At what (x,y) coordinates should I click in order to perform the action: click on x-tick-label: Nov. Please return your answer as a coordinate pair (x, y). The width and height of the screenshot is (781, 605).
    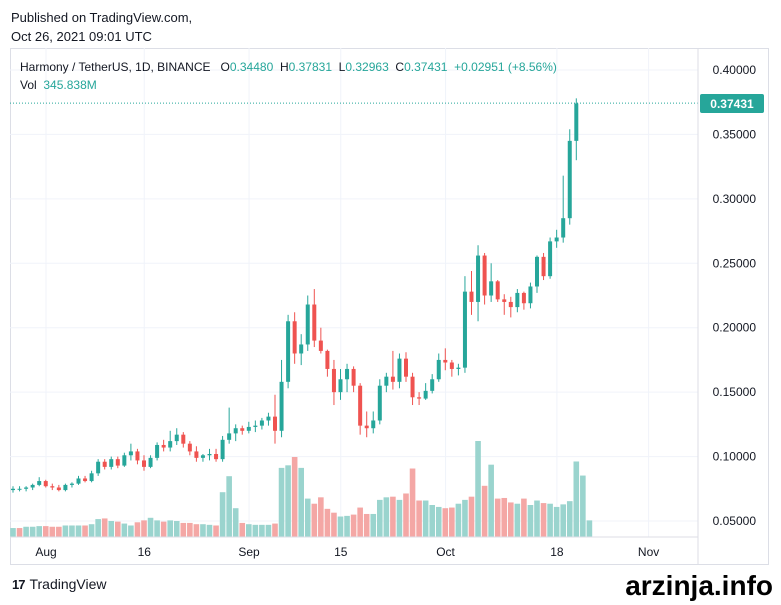
    Looking at the image, I should click on (648, 552).